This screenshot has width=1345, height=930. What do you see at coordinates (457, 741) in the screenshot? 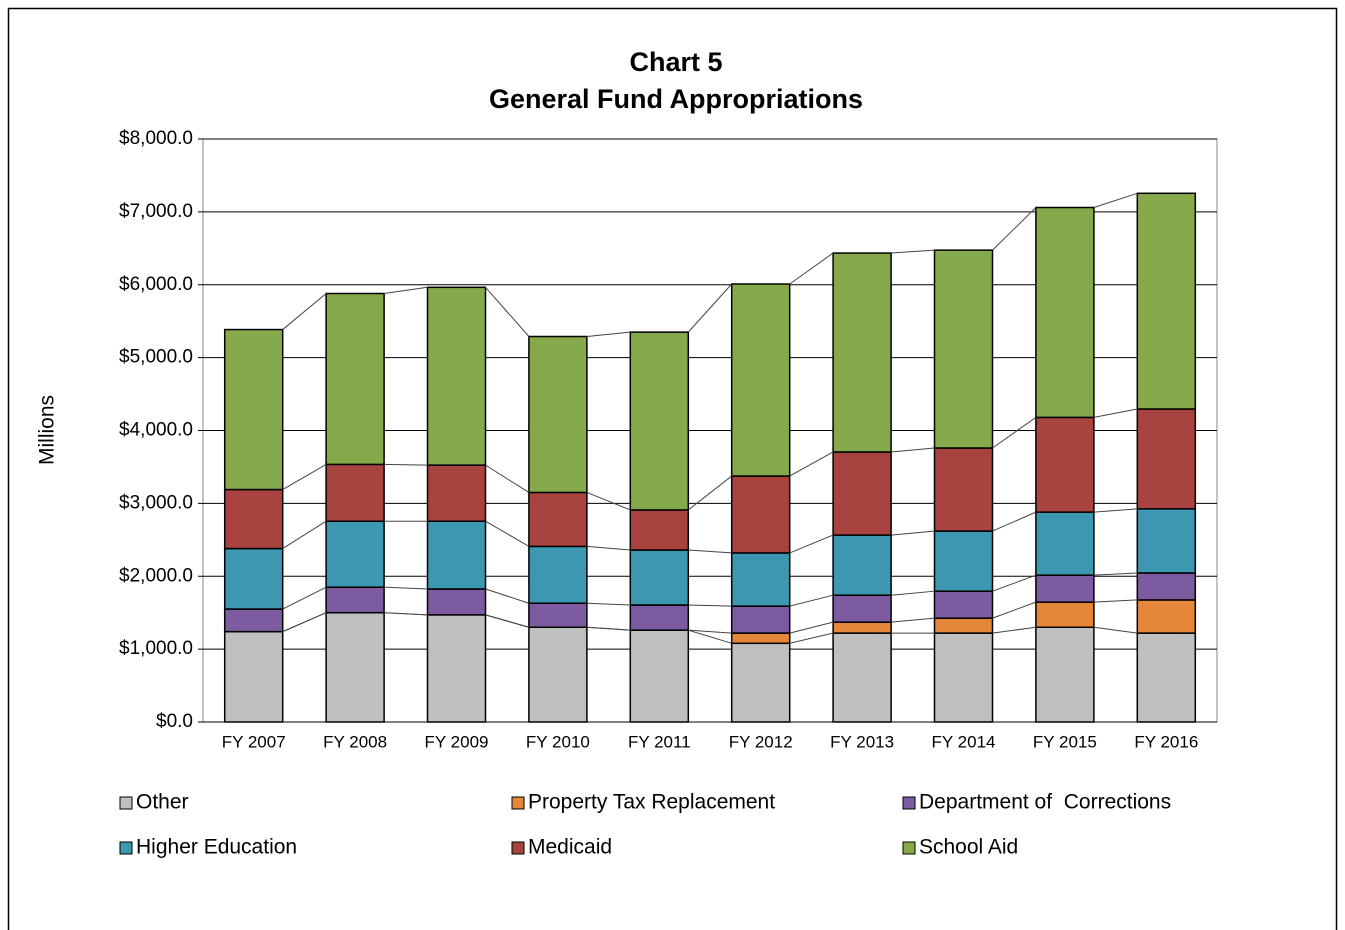
I see `x-tick-label: FY 2009` at bounding box center [457, 741].